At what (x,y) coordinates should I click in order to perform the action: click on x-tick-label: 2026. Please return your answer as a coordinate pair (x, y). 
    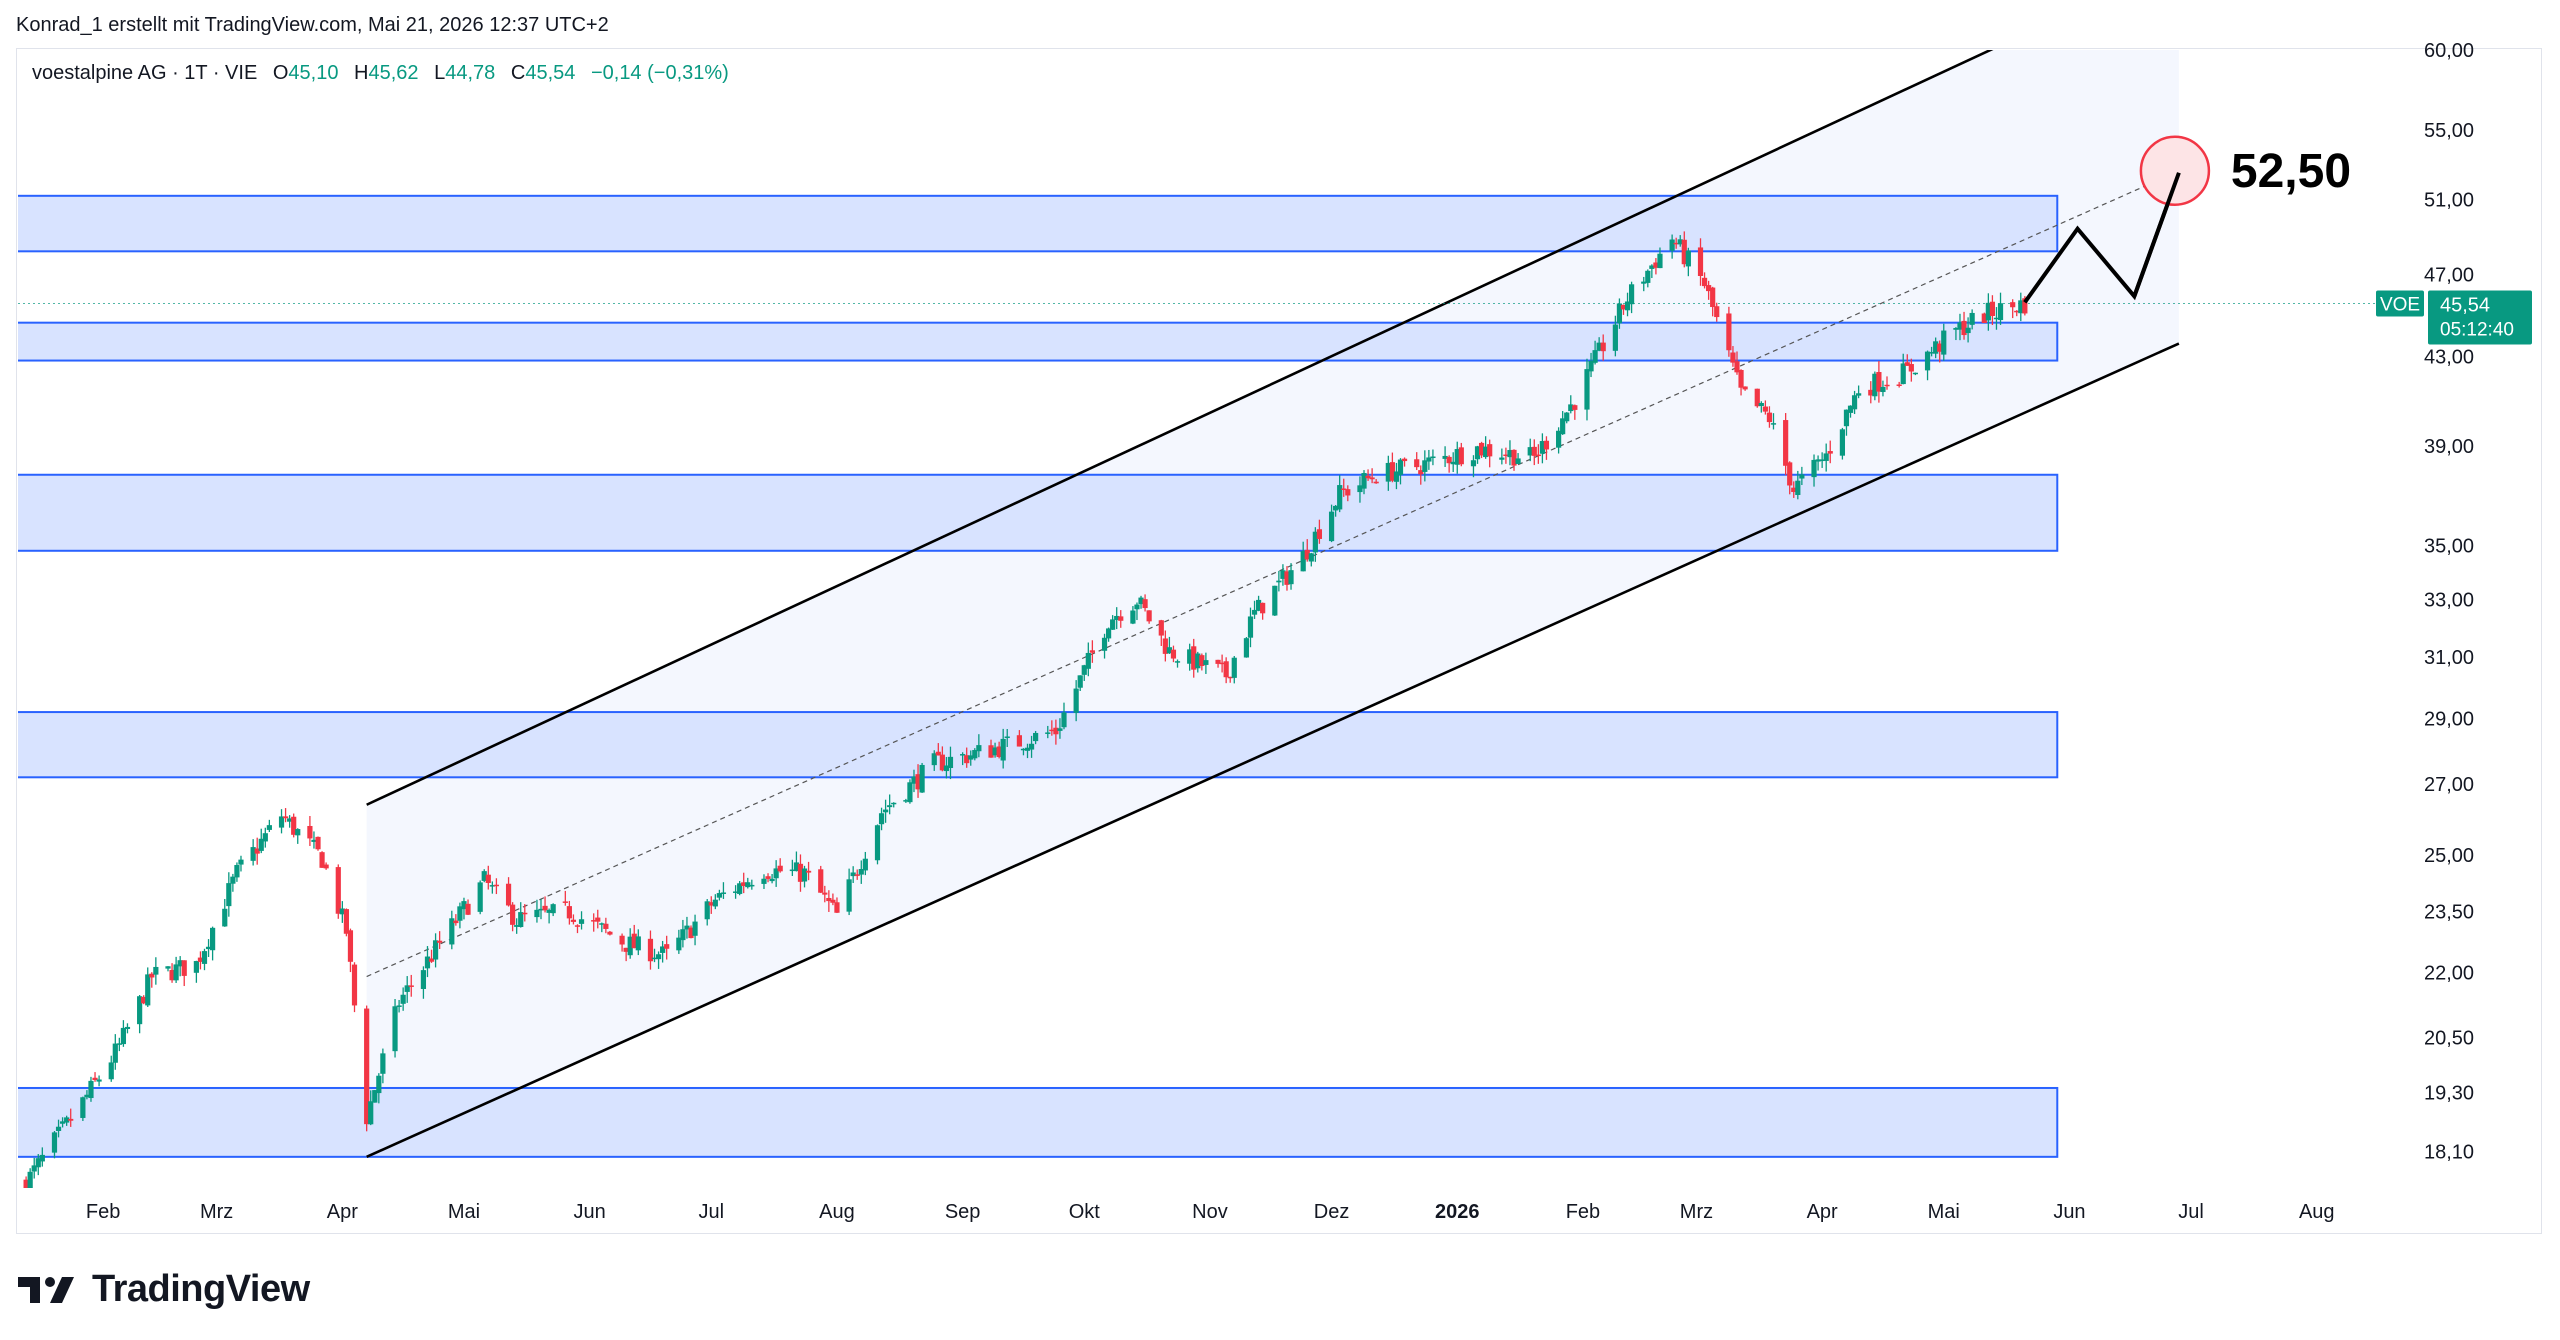
    Looking at the image, I should click on (1457, 1212).